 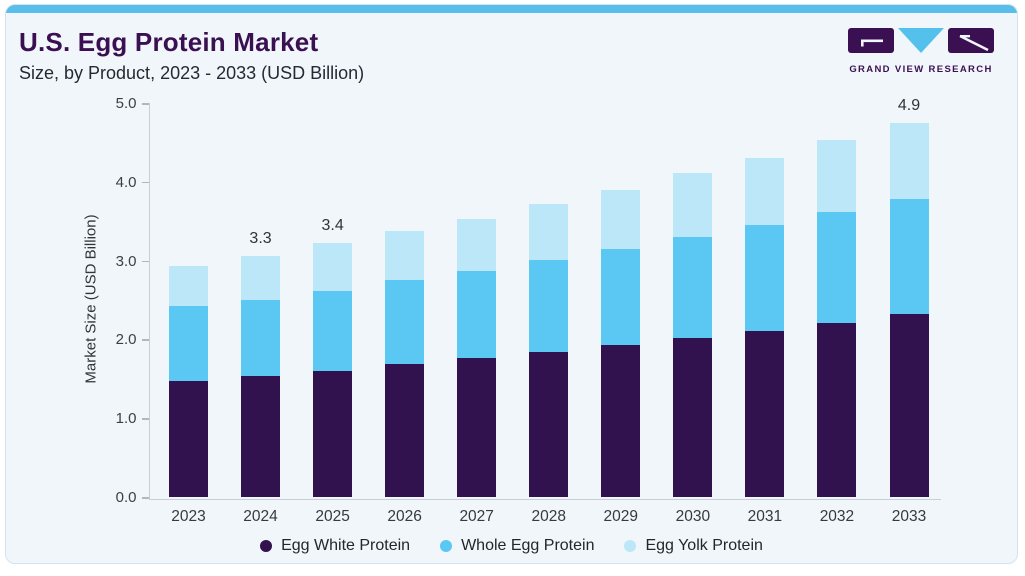 I want to click on x-category-label: 2030, so click(x=693, y=516).